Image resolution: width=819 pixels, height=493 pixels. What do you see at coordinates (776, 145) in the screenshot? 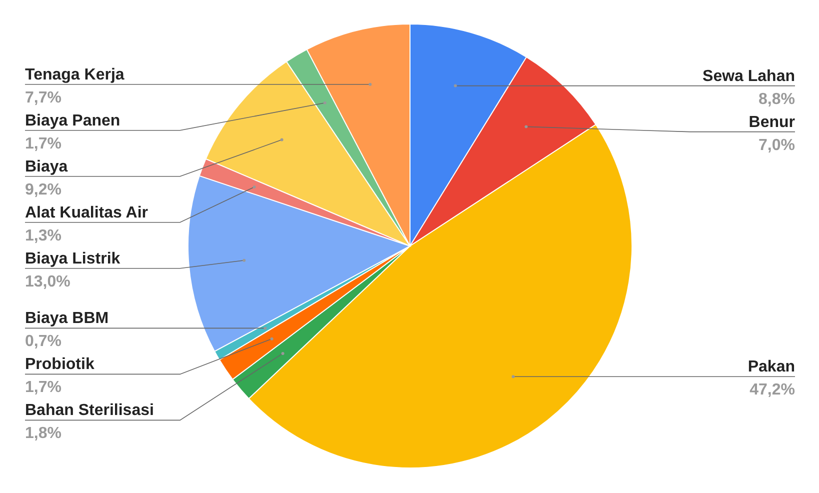
I see `data-label: 7,0%` at bounding box center [776, 145].